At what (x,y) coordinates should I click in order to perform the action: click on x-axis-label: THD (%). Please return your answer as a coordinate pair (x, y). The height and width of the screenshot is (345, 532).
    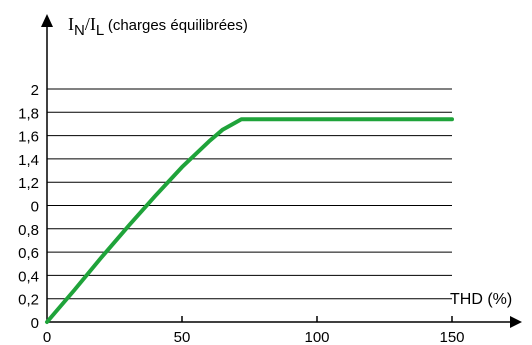
    Looking at the image, I should click on (481, 299).